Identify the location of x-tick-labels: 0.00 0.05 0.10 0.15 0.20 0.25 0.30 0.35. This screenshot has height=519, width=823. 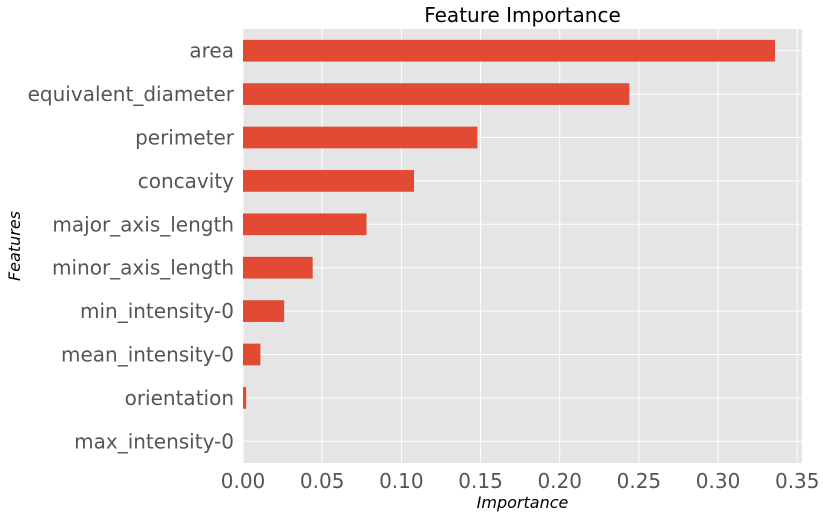
(520, 481).